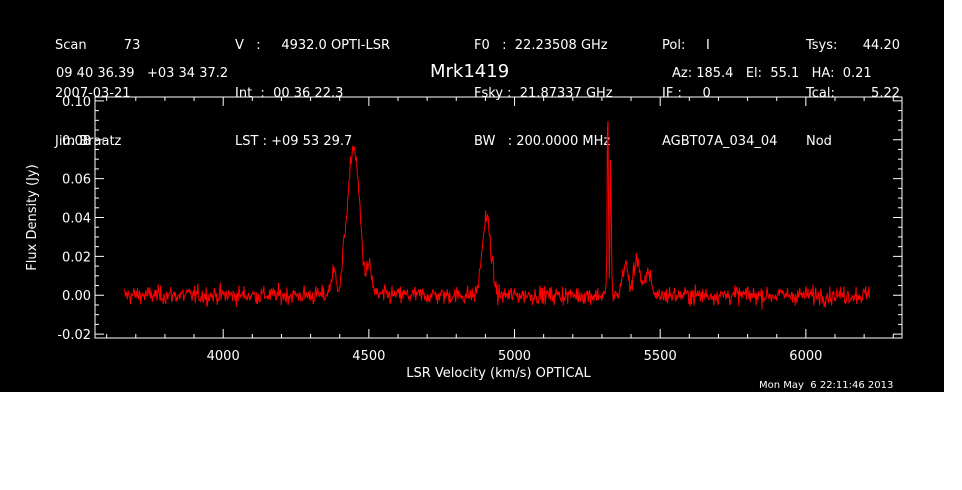 This screenshot has height=490, width=962. Describe the element at coordinates (76, 180) in the screenshot. I see `y-tick-label: 0.06` at that location.